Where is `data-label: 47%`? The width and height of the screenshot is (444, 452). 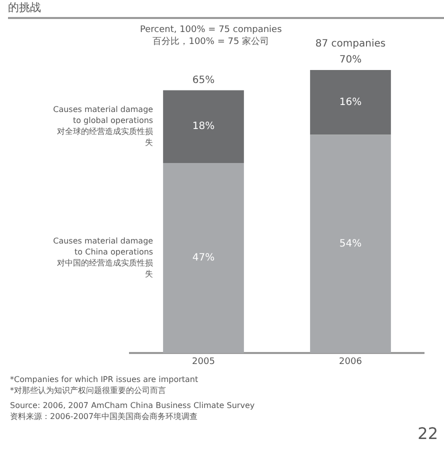 data-label: 47% is located at coordinates (203, 258).